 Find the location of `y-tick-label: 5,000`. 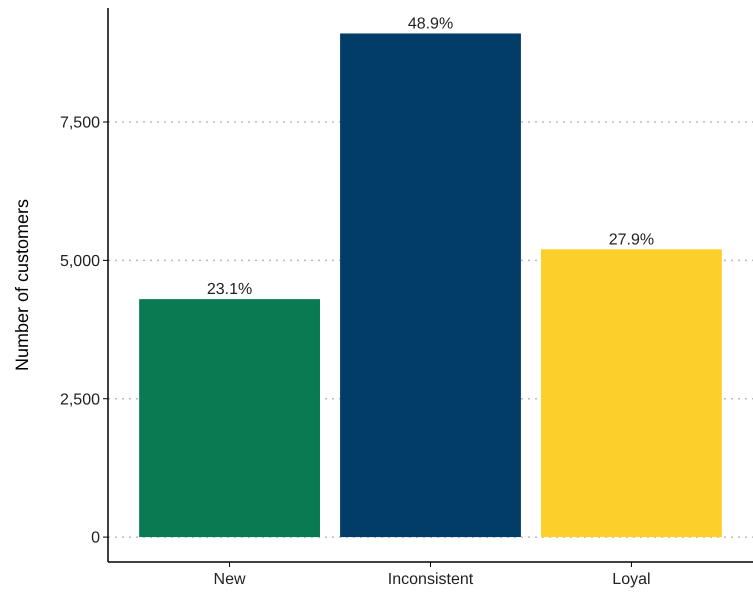

y-tick-label: 5,000 is located at coordinates (80, 261).